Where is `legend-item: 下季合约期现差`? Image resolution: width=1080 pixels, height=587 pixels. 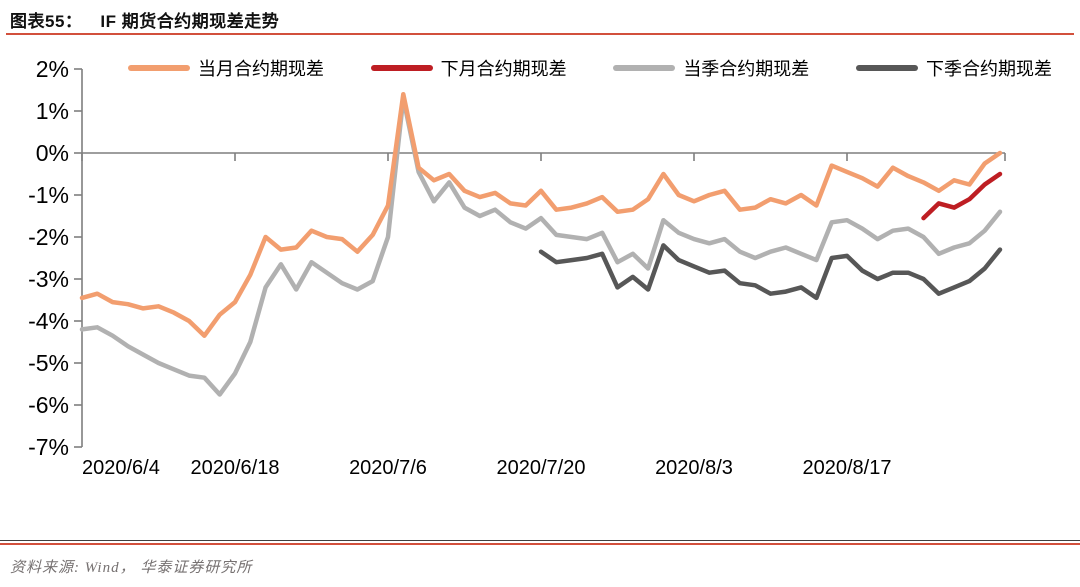
legend-item: 下季合约期现差 is located at coordinates (953, 68).